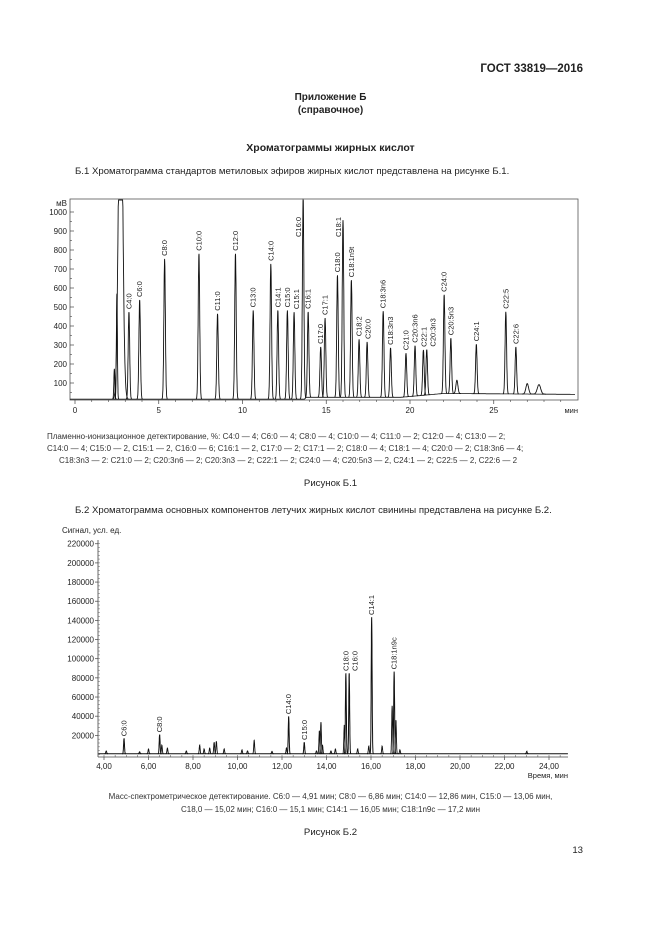 The height and width of the screenshot is (935, 661). What do you see at coordinates (80, 563) in the screenshot?
I see `y-tick-label: 200000` at bounding box center [80, 563].